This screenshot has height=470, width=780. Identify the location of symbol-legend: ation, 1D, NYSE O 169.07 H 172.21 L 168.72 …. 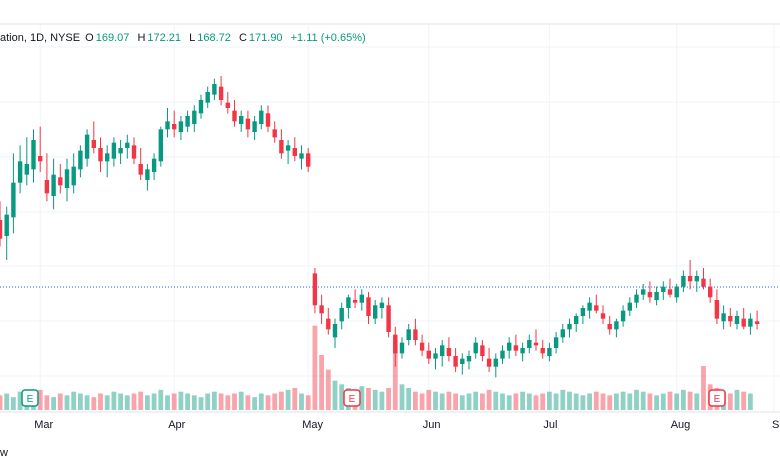
(184, 38).